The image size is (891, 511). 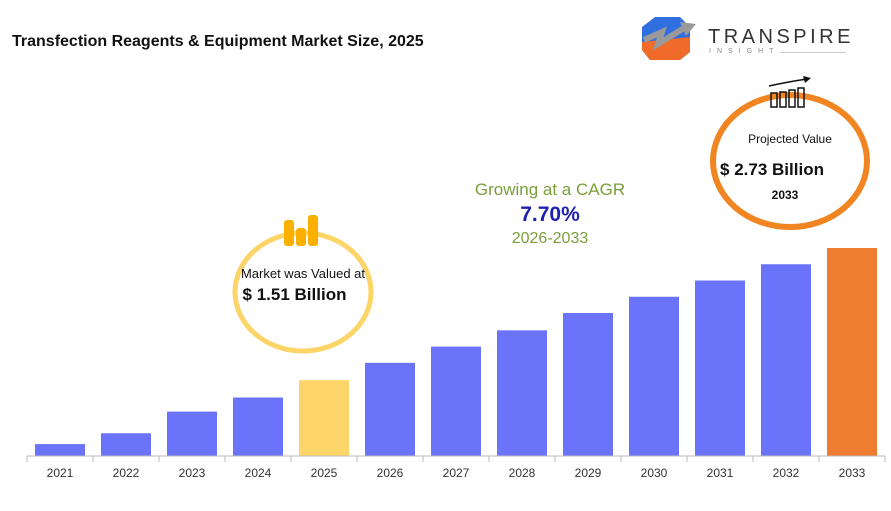 I want to click on x-tick-label: 2021, so click(x=60, y=473).